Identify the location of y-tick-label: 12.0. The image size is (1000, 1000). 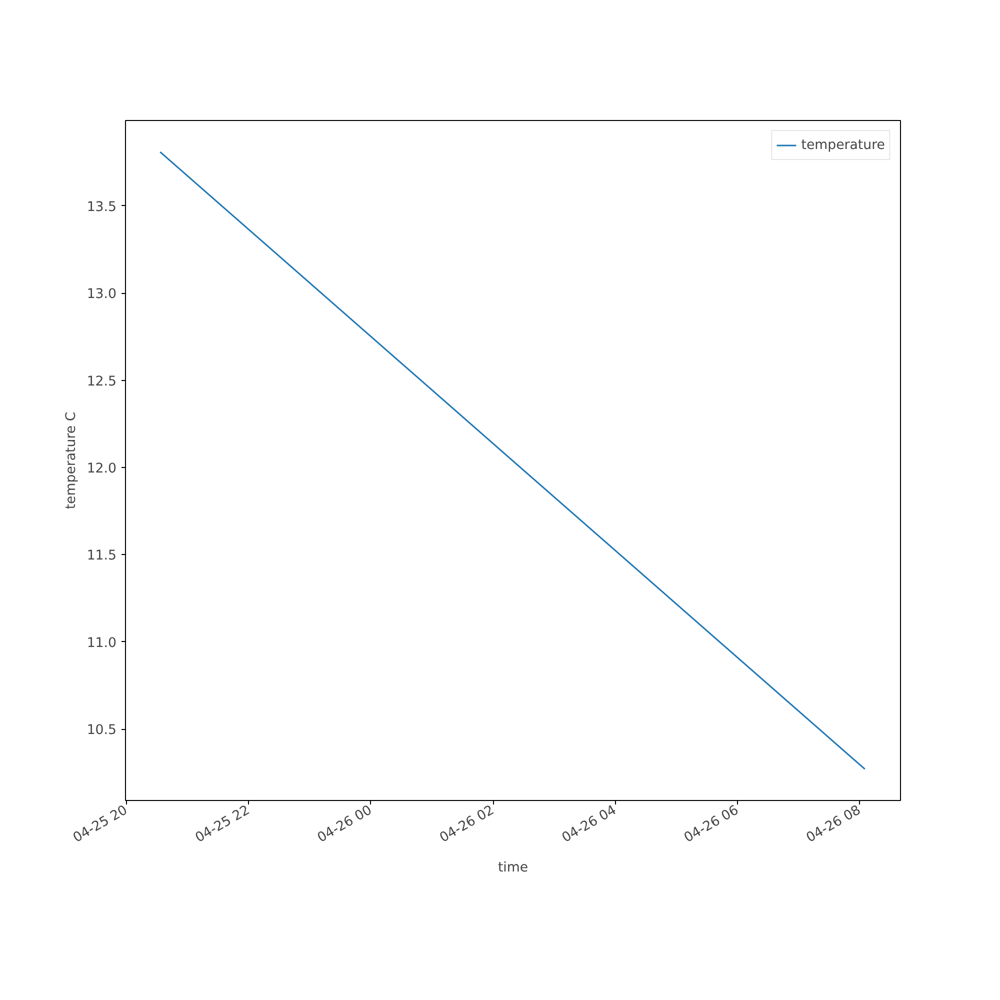
(101, 468).